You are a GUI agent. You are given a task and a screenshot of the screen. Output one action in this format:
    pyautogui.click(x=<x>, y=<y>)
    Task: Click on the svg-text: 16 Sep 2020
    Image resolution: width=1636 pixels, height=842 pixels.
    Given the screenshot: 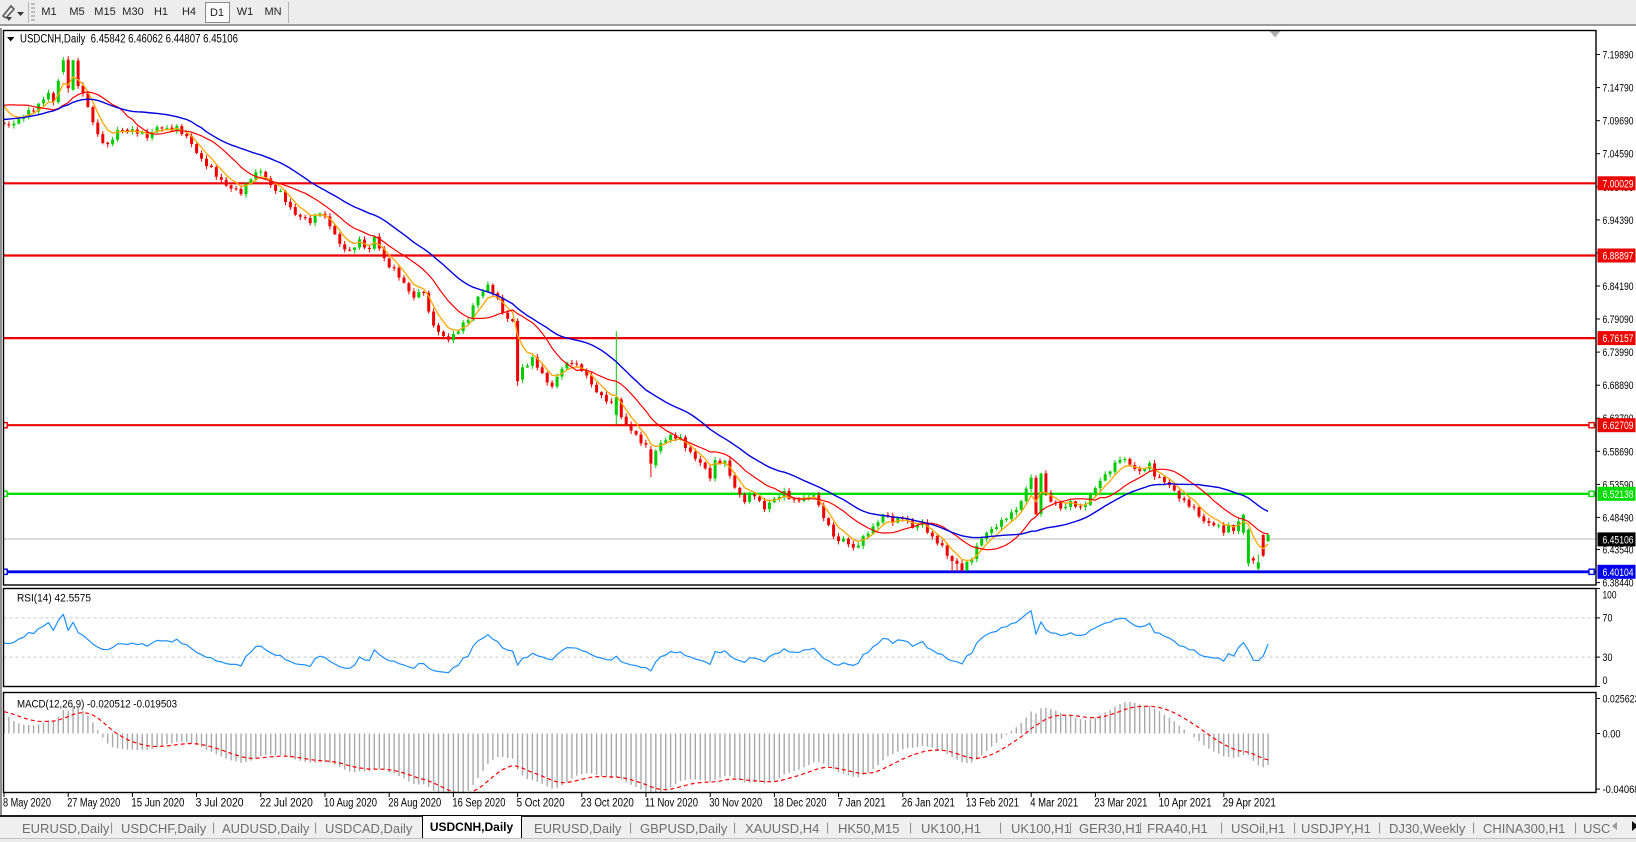 What is the action you would take?
    pyautogui.click(x=478, y=804)
    